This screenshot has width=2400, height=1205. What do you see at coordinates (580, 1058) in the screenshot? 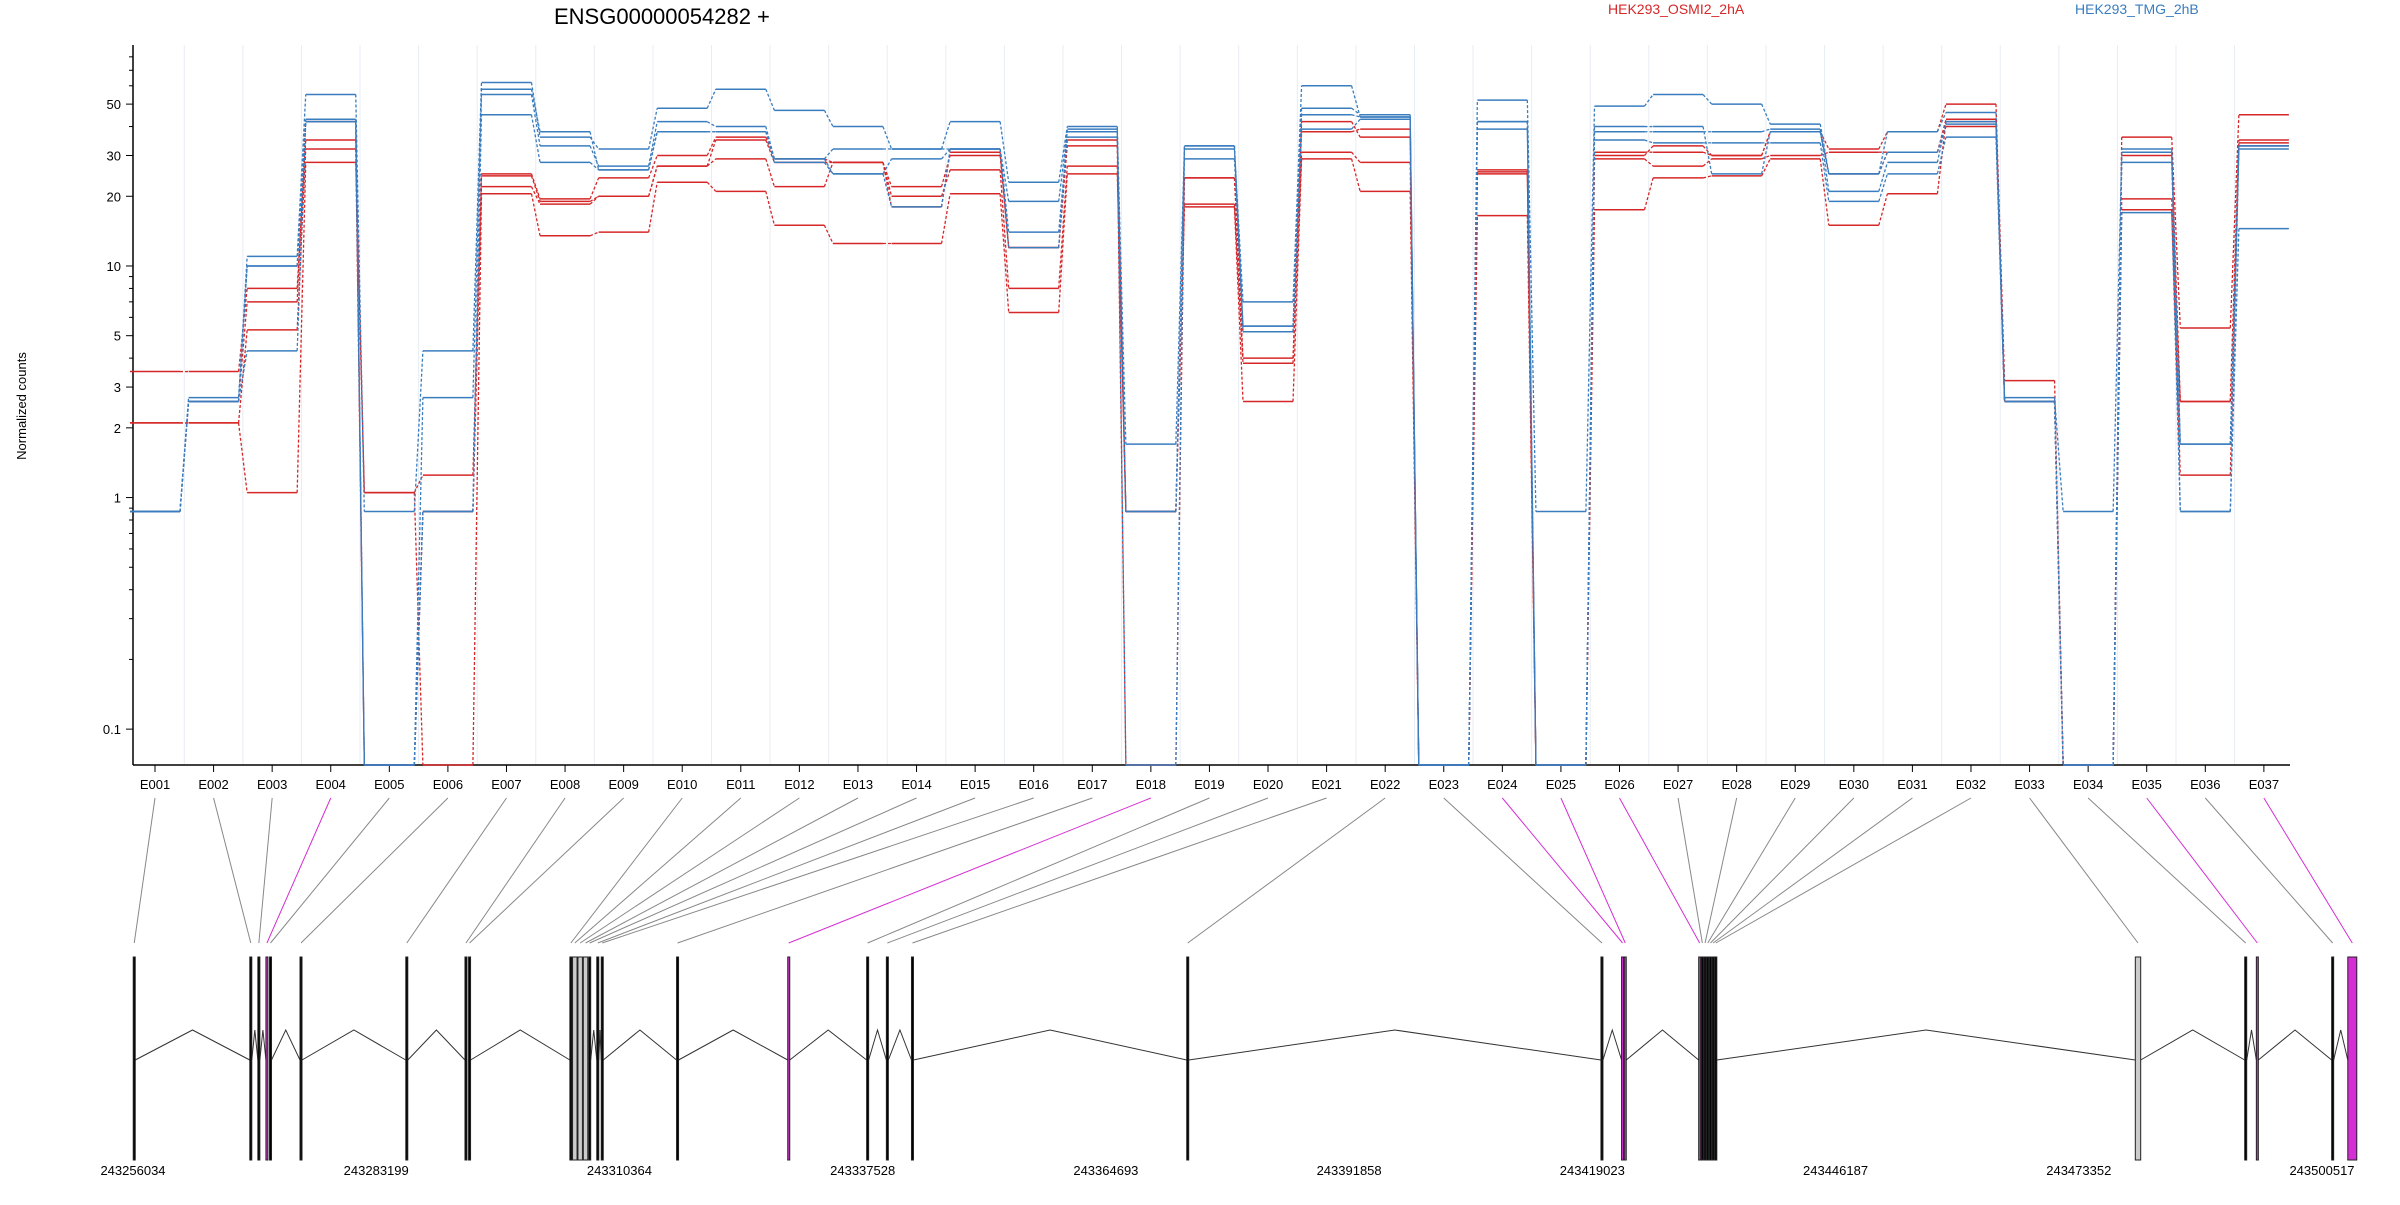
I see `exon-E012` at bounding box center [580, 1058].